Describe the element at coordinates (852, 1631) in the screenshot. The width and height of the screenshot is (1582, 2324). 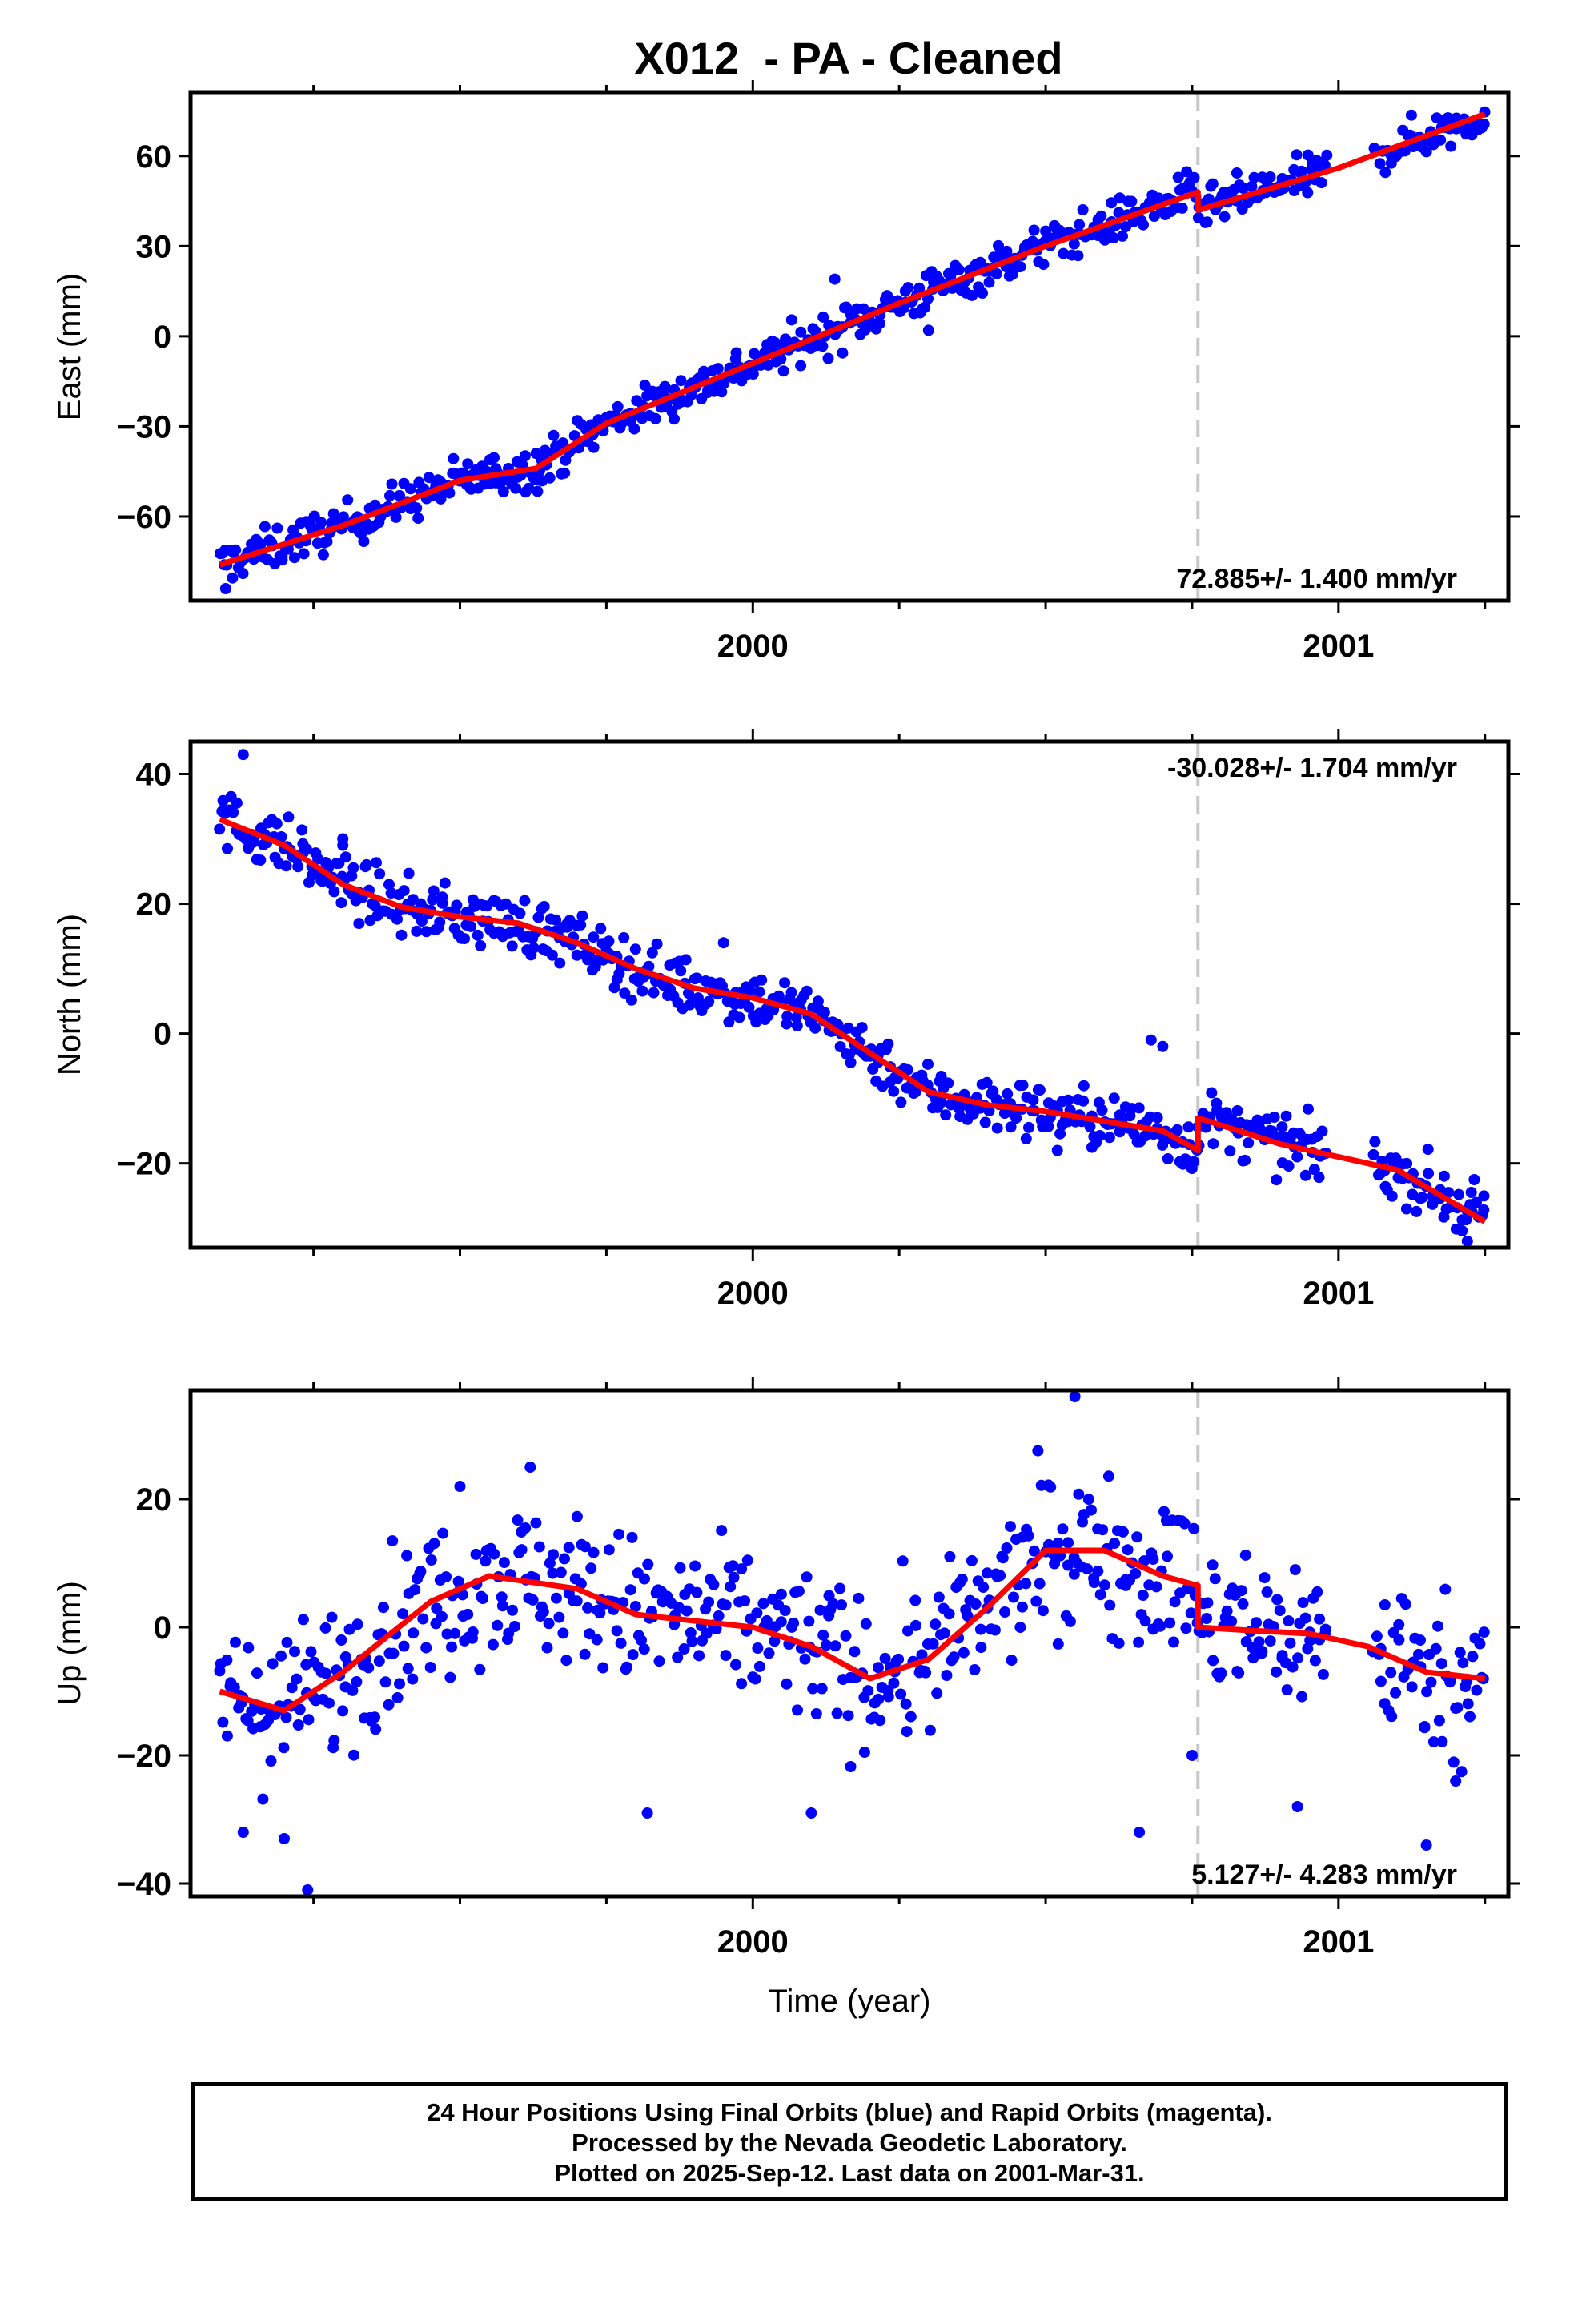
I see `model-line` at that location.